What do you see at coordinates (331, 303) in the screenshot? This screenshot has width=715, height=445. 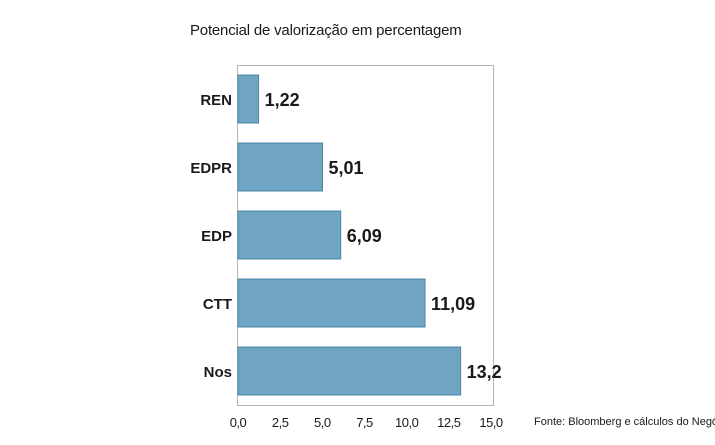 I see `bar-ctt` at bounding box center [331, 303].